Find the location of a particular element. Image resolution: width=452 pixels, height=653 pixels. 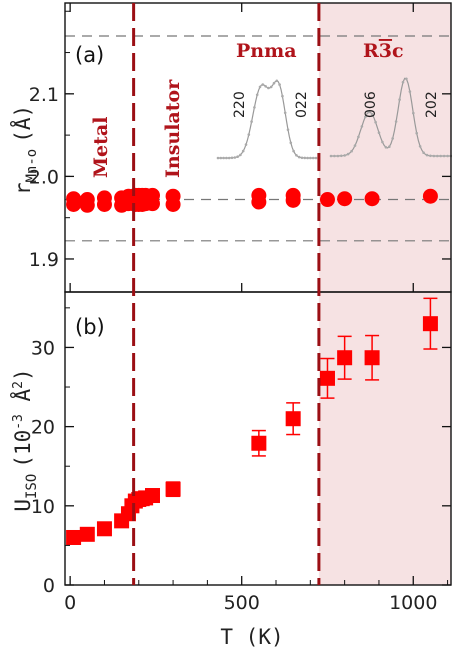

panel-b-ytick-label-1: 10 is located at coordinates (43, 507).